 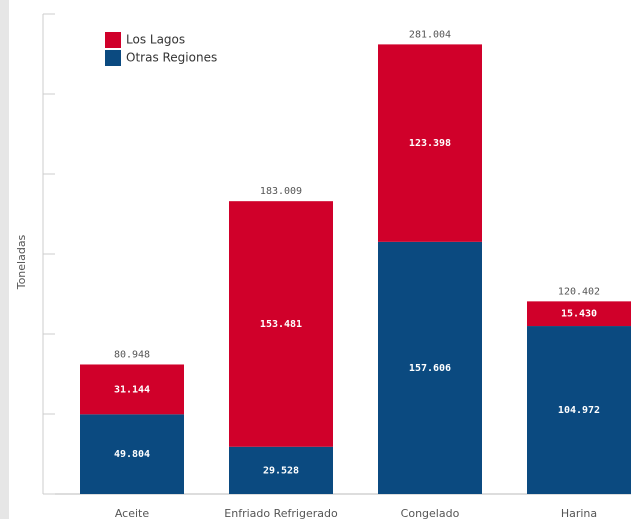 What do you see at coordinates (579, 291) in the screenshot?
I see `total-label: 120.402` at bounding box center [579, 291].